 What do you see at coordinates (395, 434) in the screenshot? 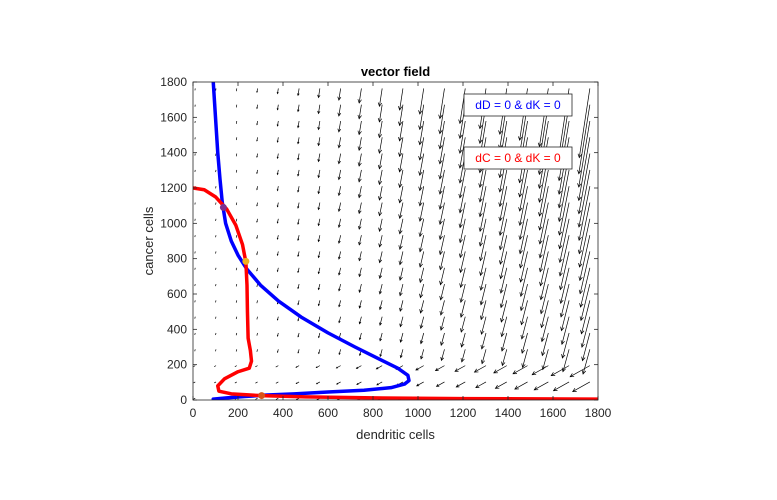
I see `x-axis-label: dendritic cells` at bounding box center [395, 434].